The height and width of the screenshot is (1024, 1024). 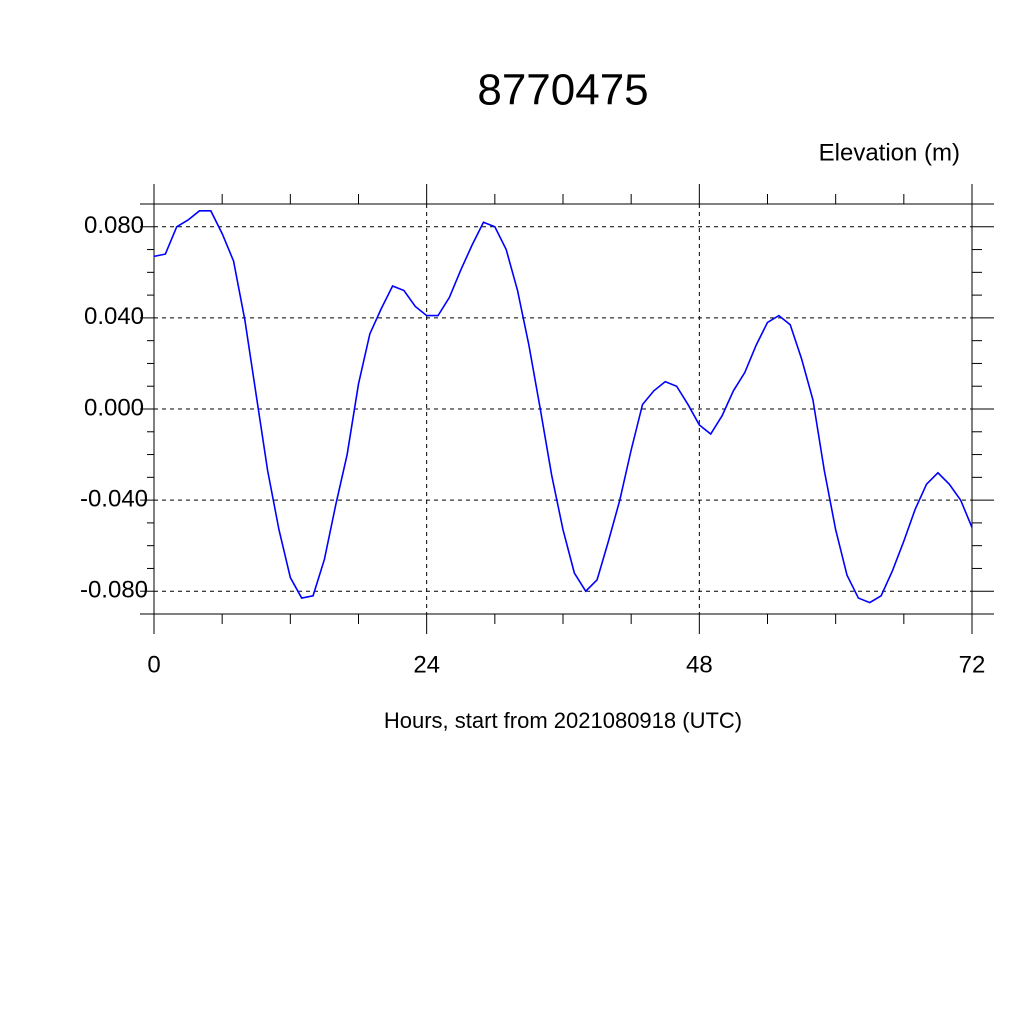 What do you see at coordinates (114, 316) in the screenshot?
I see `y-tick-label: 0.040` at bounding box center [114, 316].